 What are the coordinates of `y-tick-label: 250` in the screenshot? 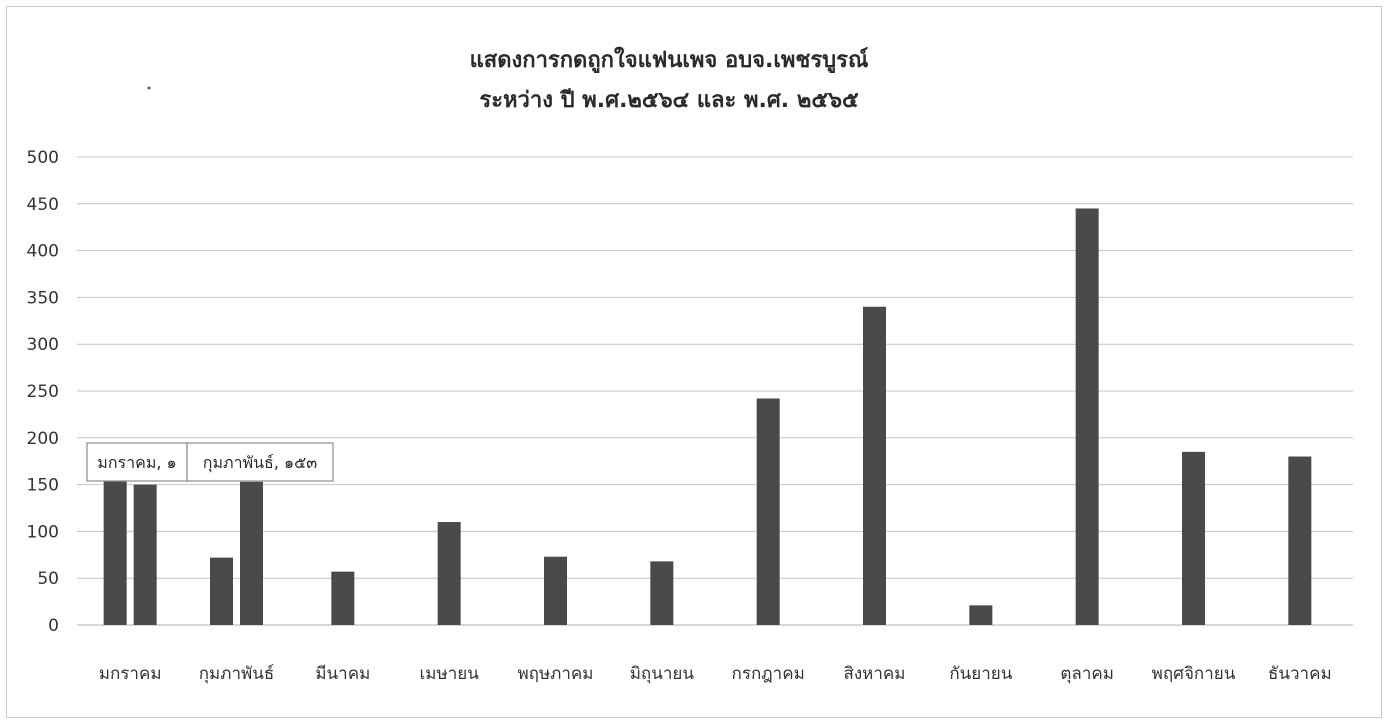 It's located at (43, 392).